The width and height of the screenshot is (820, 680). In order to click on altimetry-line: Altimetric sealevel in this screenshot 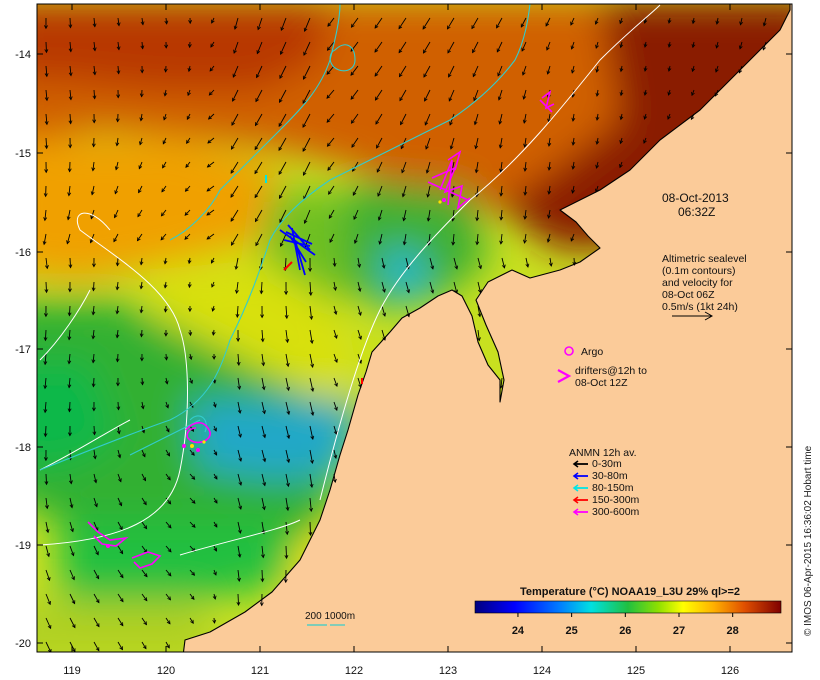, I will do `click(704, 259)`.